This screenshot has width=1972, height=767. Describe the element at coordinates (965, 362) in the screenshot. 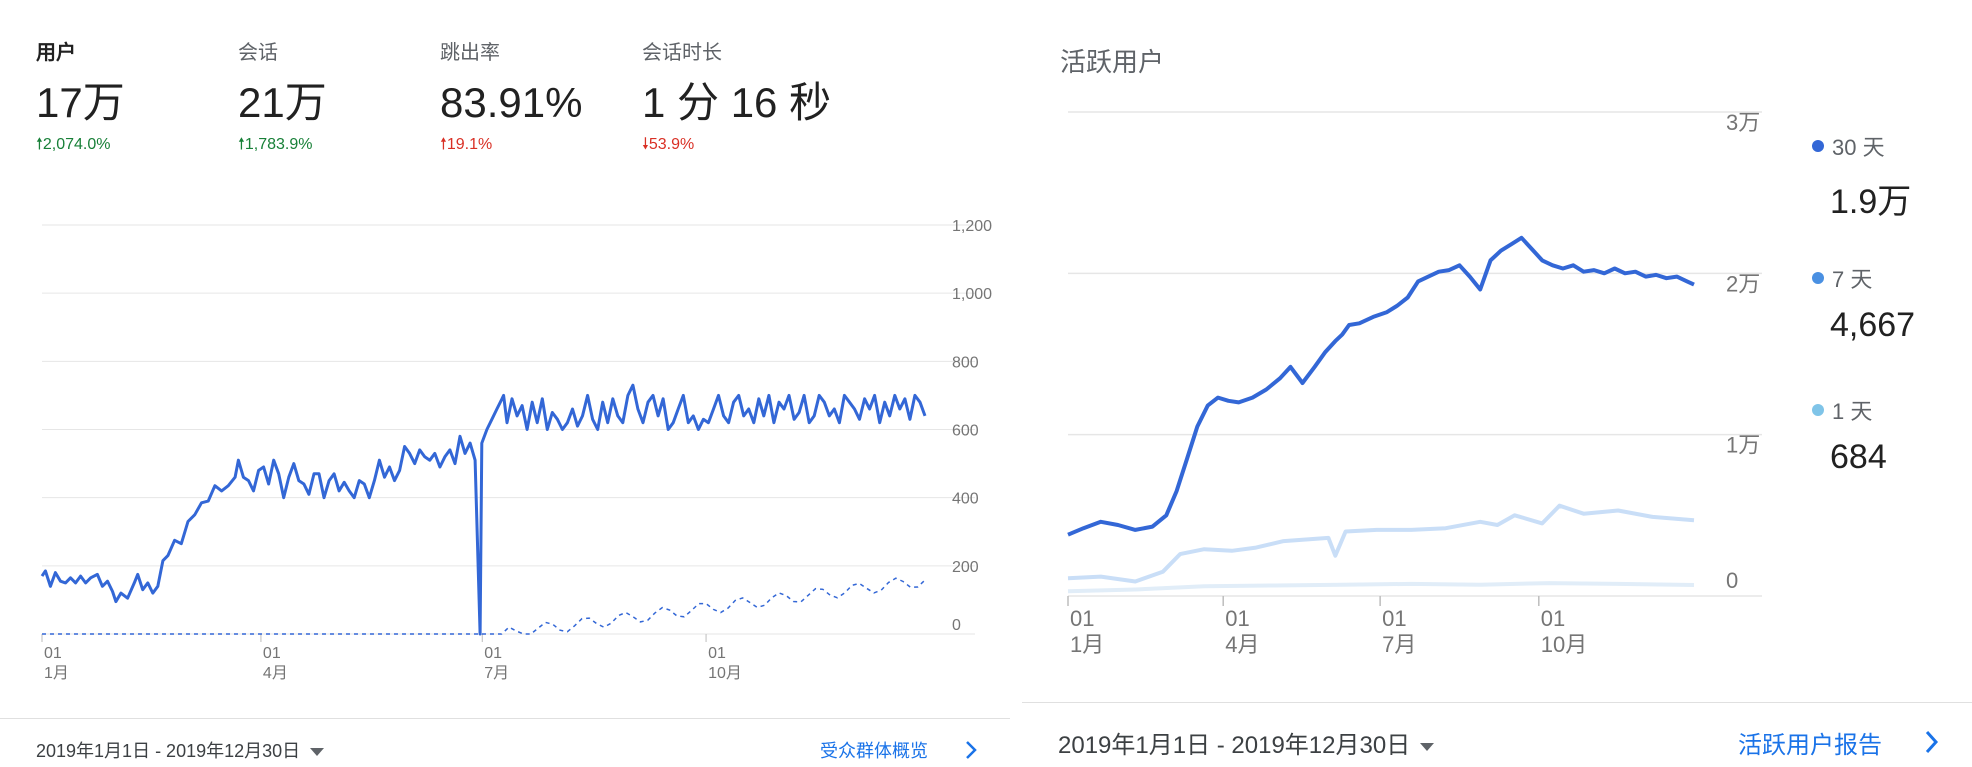

I see `y-tick-label: 800` at that location.